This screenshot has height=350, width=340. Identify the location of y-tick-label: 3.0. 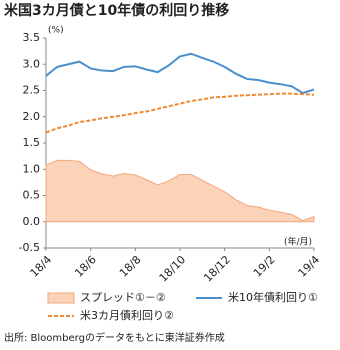
(32, 63).